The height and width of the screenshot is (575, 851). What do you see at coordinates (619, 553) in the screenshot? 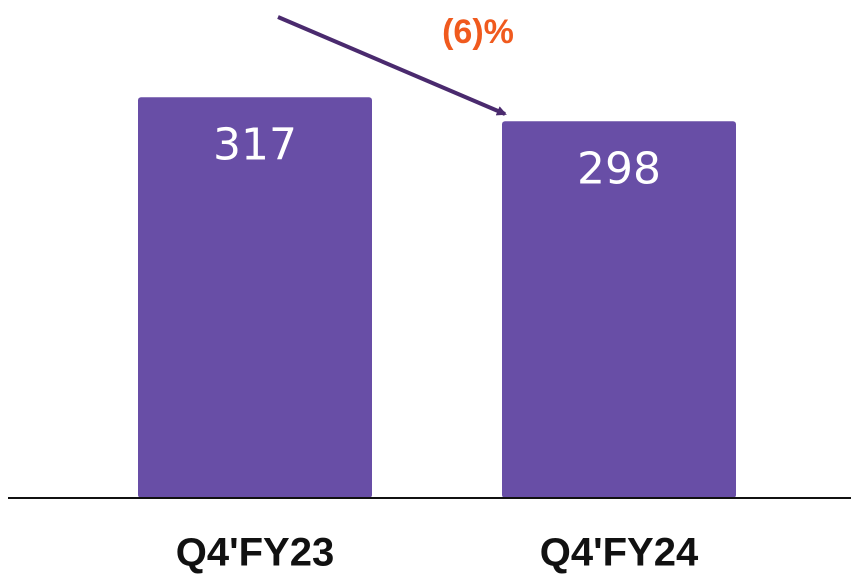
I see `x-tick-label: Q4'FY24` at bounding box center [619, 553].